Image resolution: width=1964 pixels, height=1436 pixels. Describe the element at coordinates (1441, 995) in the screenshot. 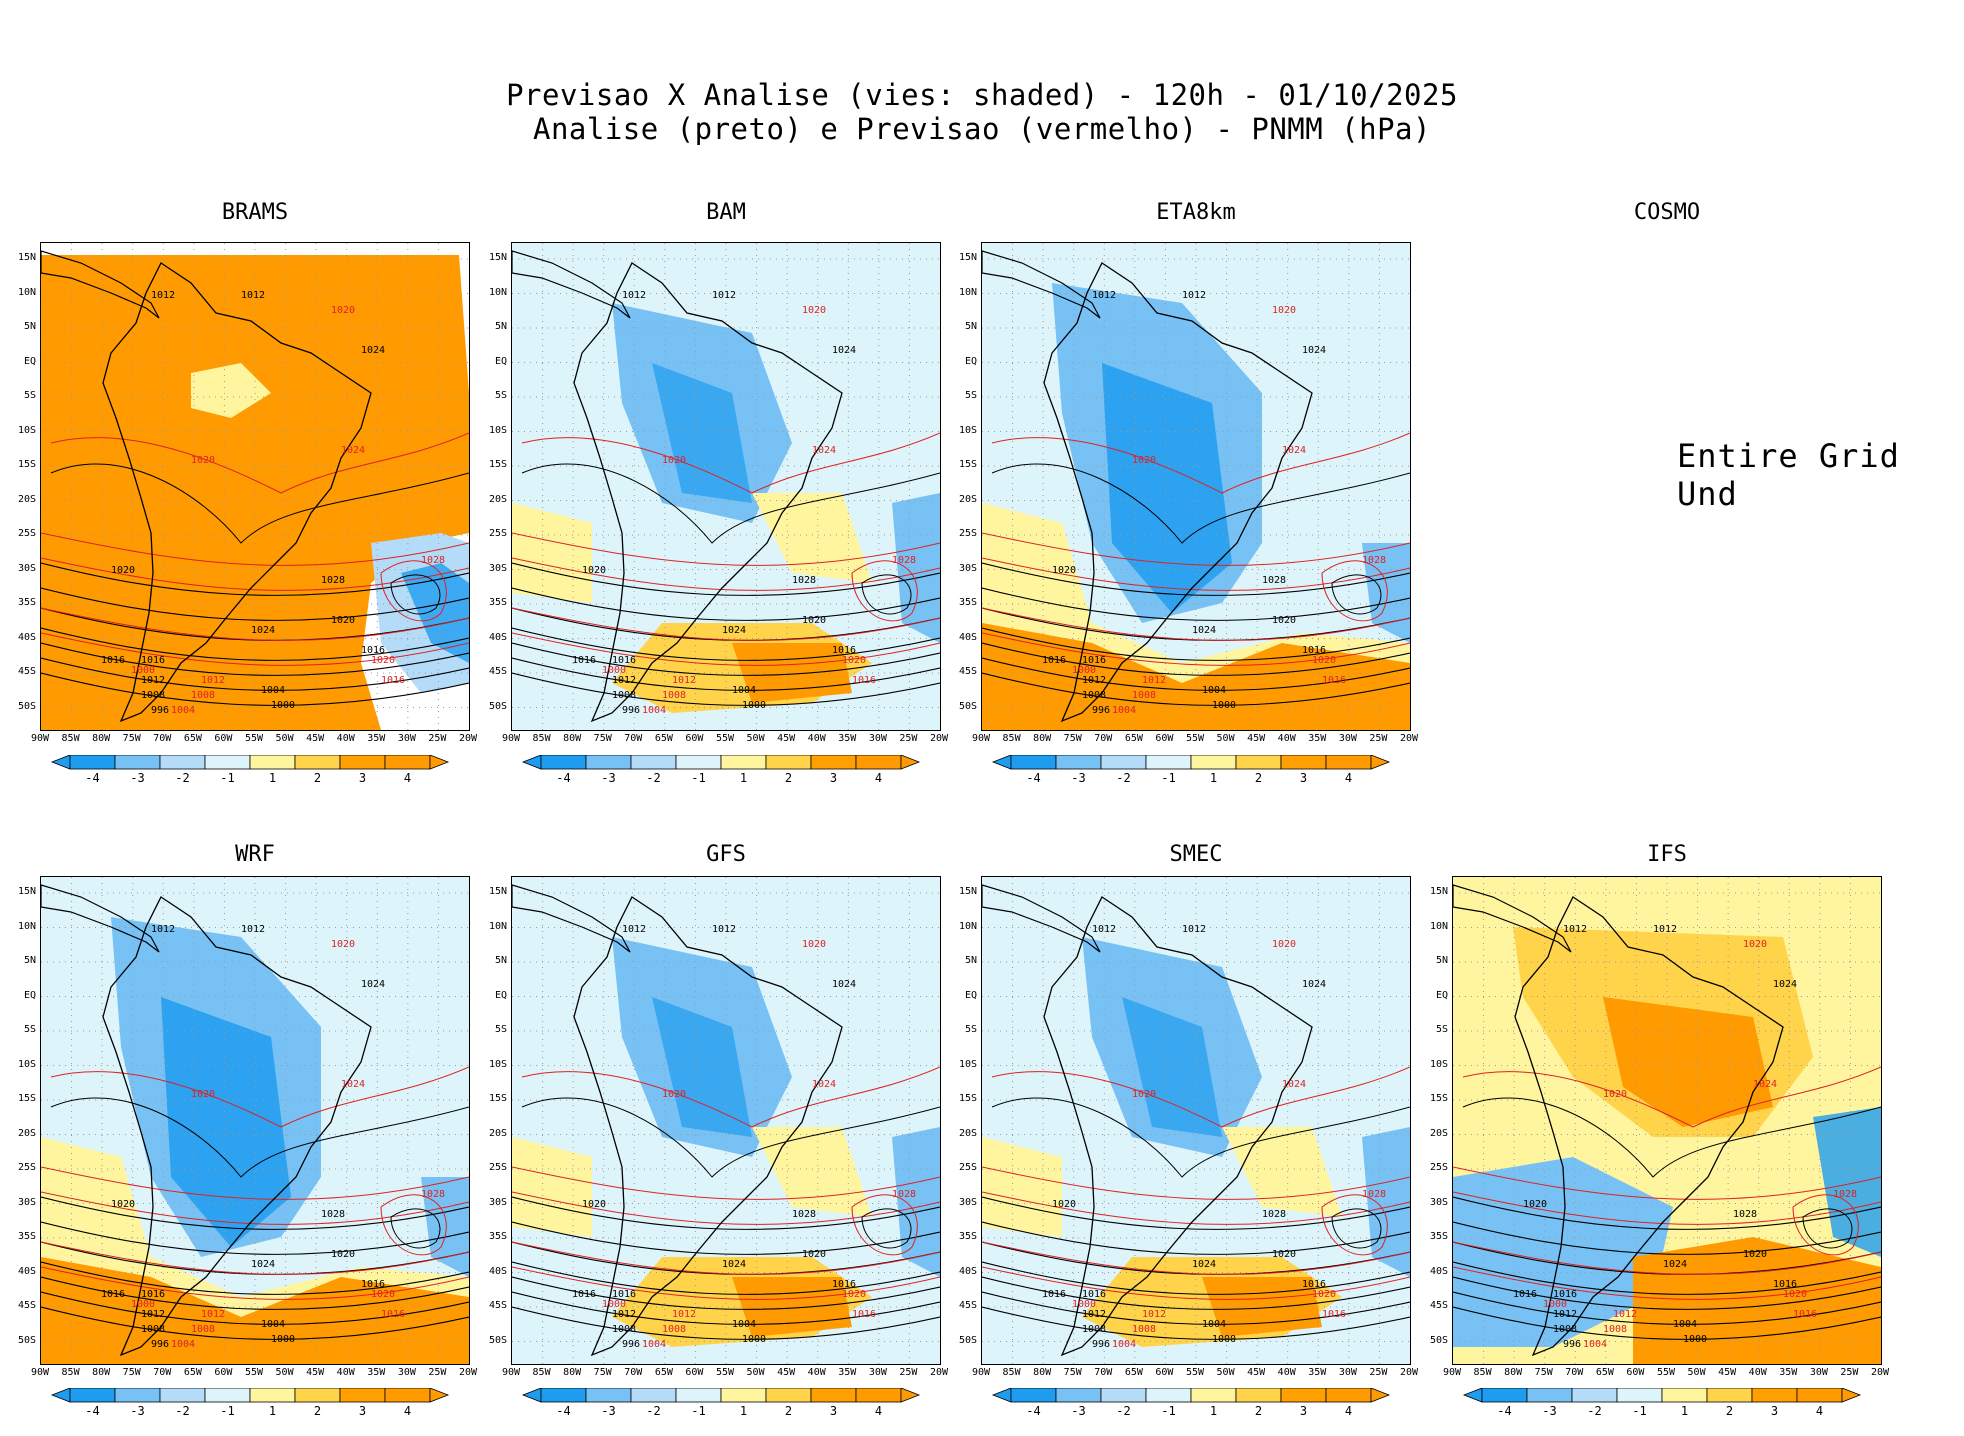

I see `lat-tick-label: EQ` at that location.